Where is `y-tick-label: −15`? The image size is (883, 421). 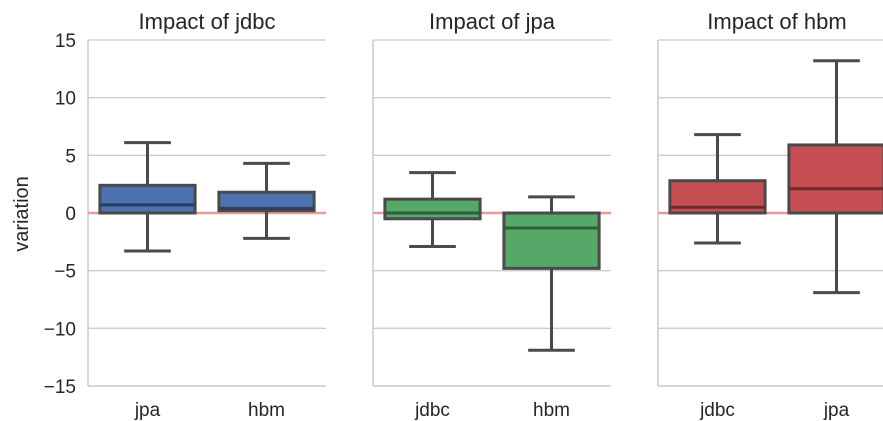
y-tick-label: −15 is located at coordinates (60, 387).